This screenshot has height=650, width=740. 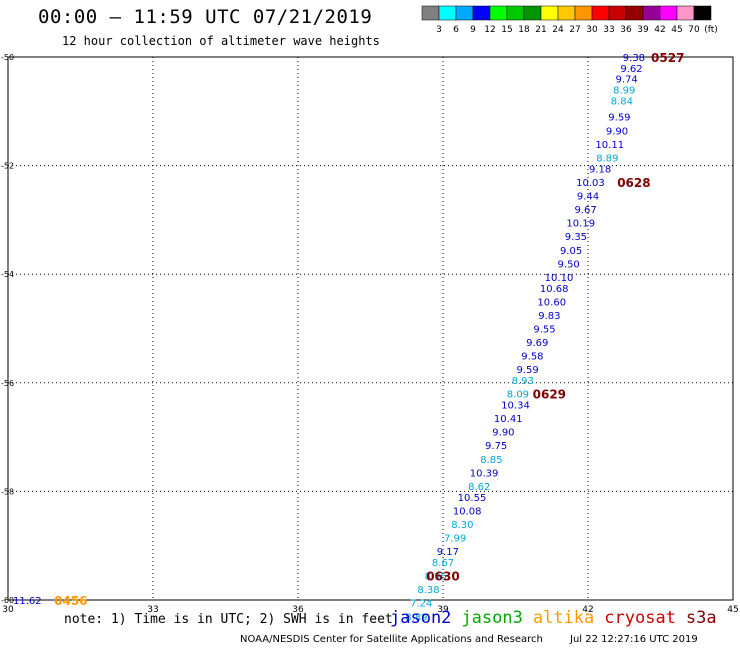 What do you see at coordinates (549, 316) in the screenshot?
I see `data-point-label: 9.83` at bounding box center [549, 316].